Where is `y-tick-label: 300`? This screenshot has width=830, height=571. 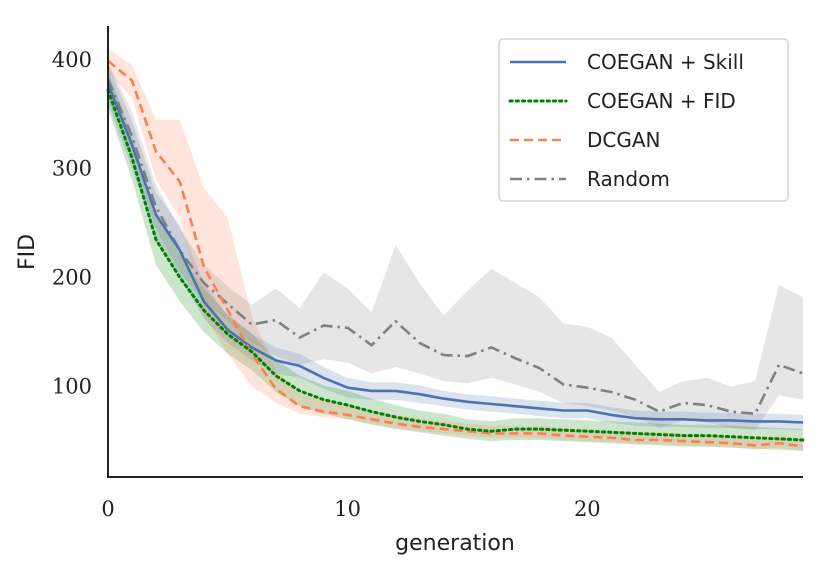 y-tick-label: 300 is located at coordinates (72, 169).